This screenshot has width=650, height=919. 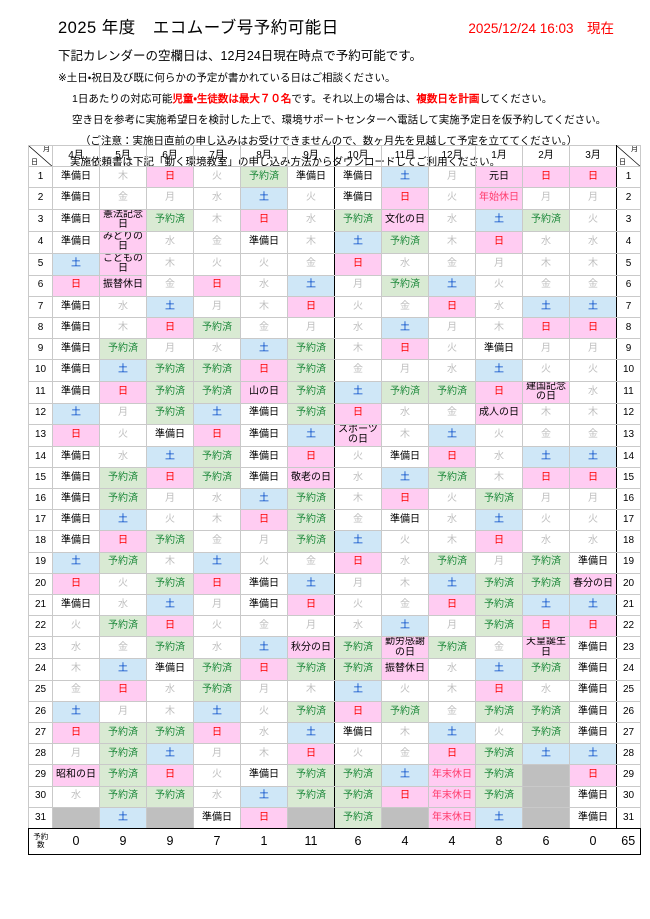 I want to click on calendar-cell-1-3: 土, so click(x=499, y=220).